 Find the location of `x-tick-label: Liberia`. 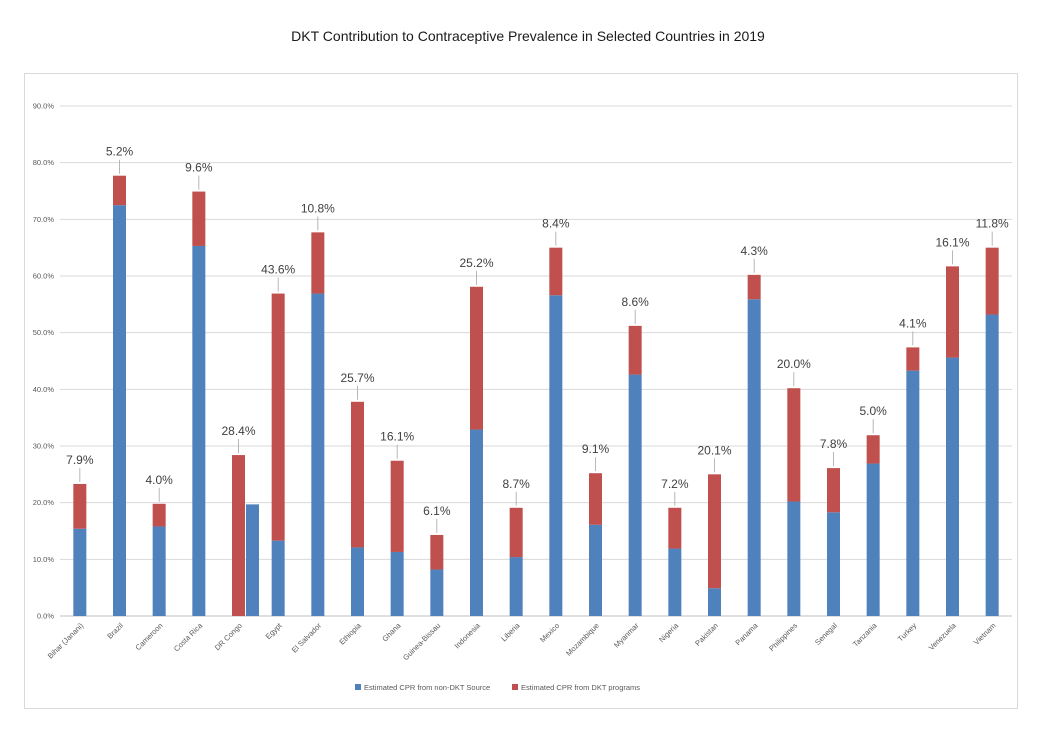

x-tick-label: Liberia is located at coordinates (510, 631).